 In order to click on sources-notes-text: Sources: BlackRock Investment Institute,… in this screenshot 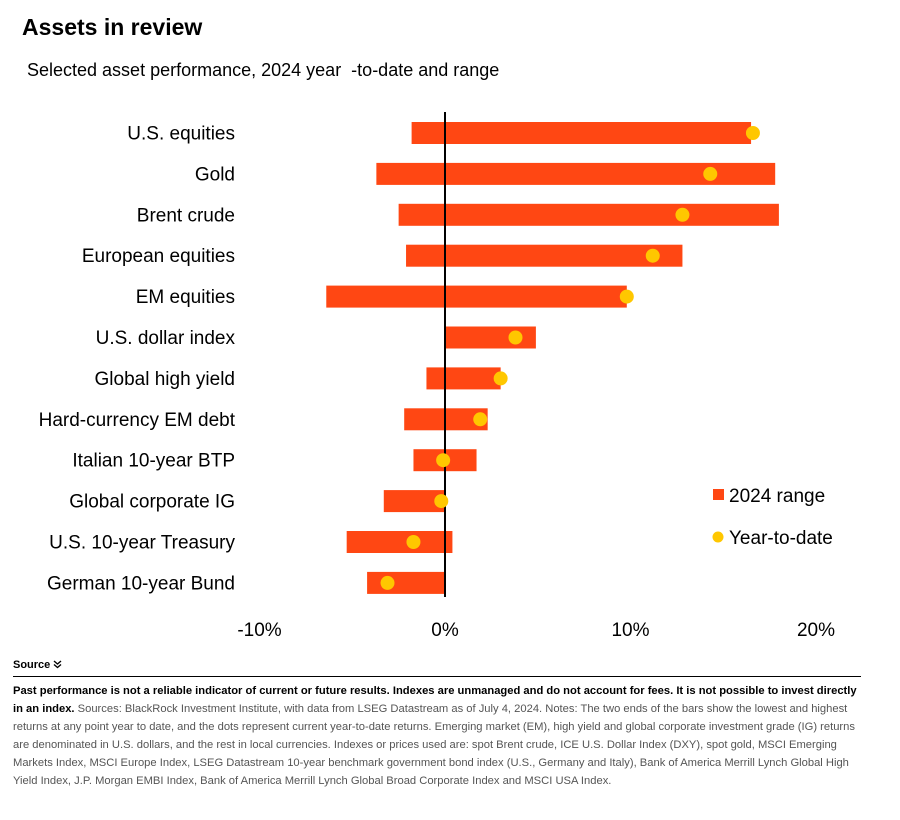, I will do `click(434, 745)`.